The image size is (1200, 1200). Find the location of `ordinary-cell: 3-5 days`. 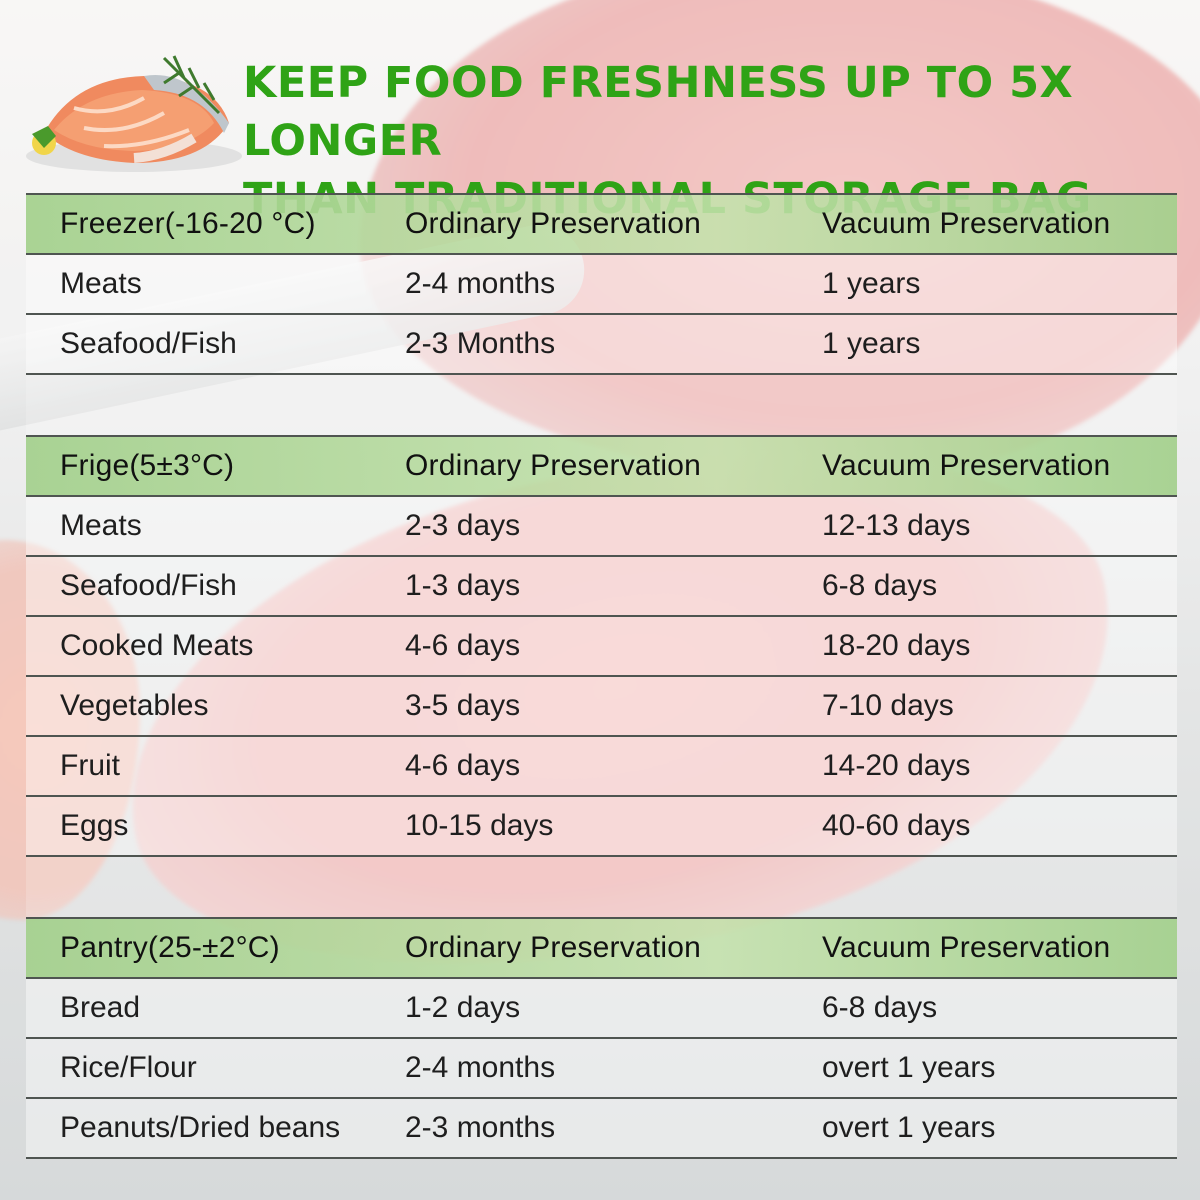

ordinary-cell: 3-5 days is located at coordinates (463, 705).